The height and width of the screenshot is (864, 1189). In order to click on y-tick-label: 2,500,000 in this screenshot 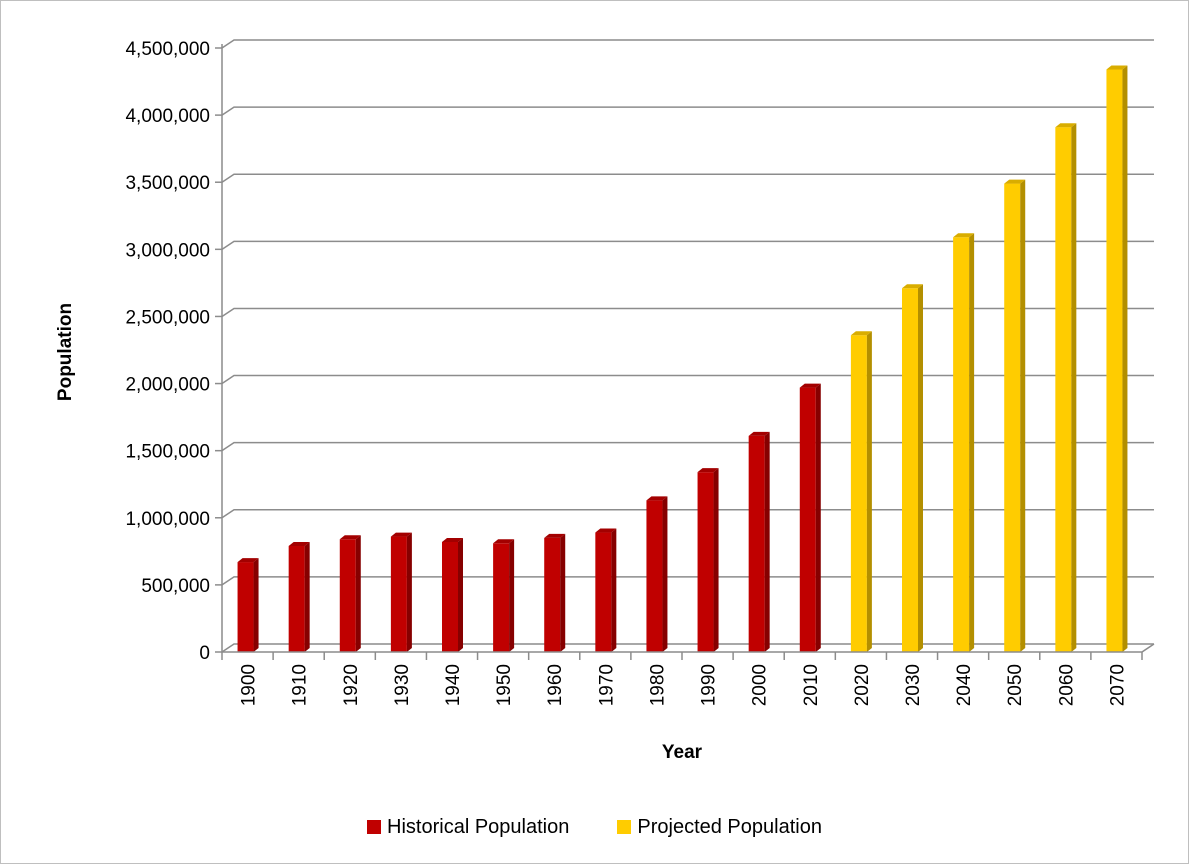, I will do `click(167, 317)`.